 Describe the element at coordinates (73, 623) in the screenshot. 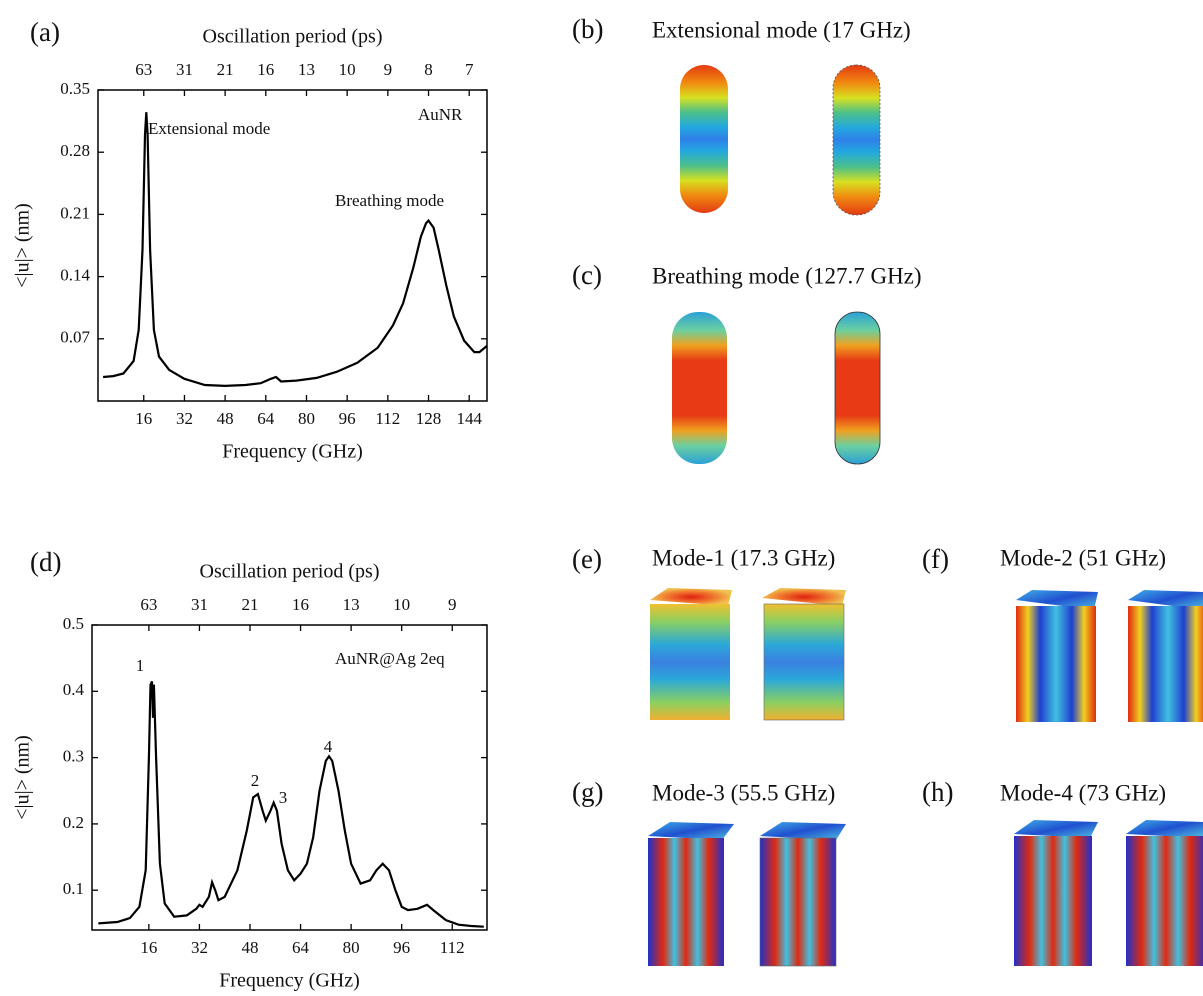

I see `y-tick-label: 0.5` at that location.